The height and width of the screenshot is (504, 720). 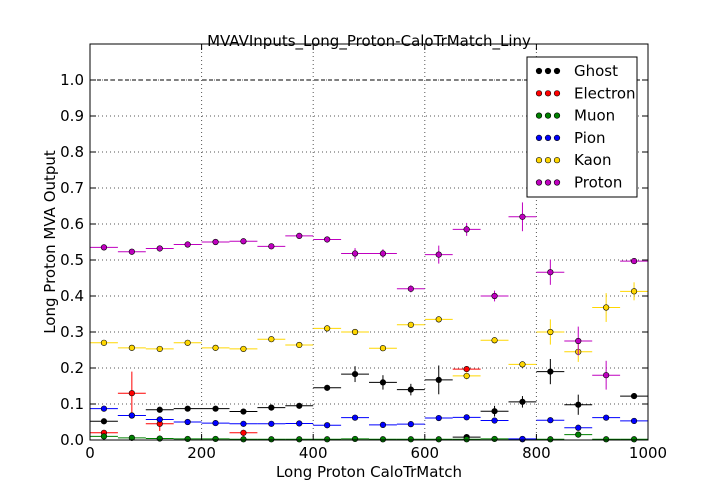 What do you see at coordinates (573, 160) in the screenshot?
I see `legend-entry-kaon: Kaon` at bounding box center [573, 160].